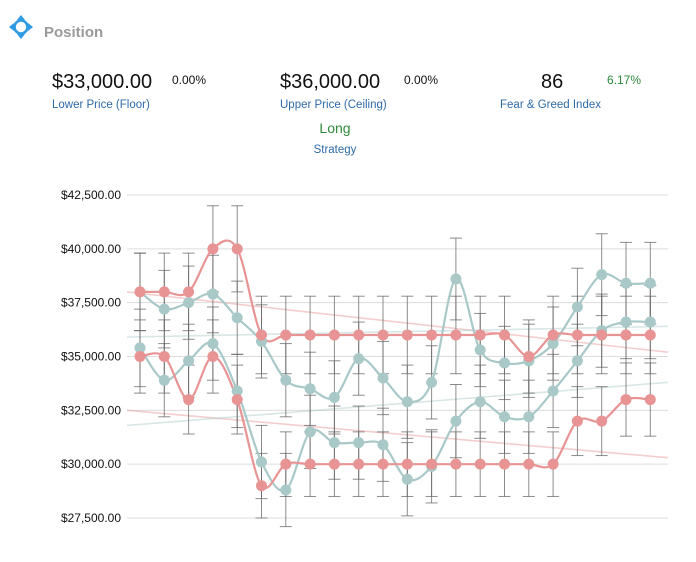  What do you see at coordinates (102, 82) in the screenshot?
I see `floor-value: $33,000.00` at bounding box center [102, 82].